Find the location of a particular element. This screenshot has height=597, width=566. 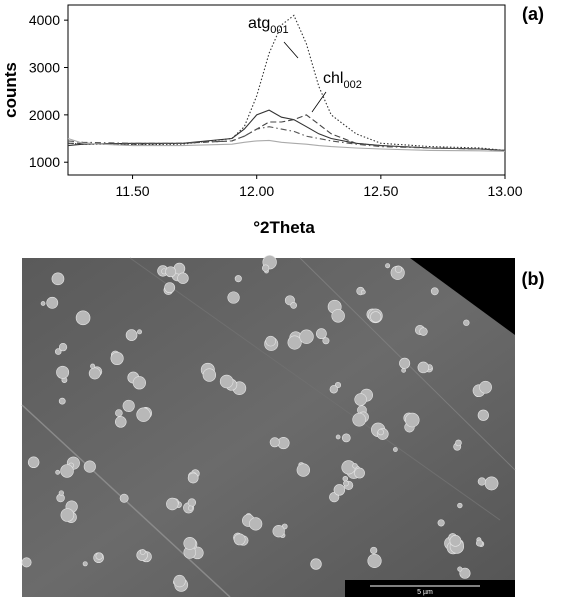

annotation-text: atg is located at coordinates (259, 23).